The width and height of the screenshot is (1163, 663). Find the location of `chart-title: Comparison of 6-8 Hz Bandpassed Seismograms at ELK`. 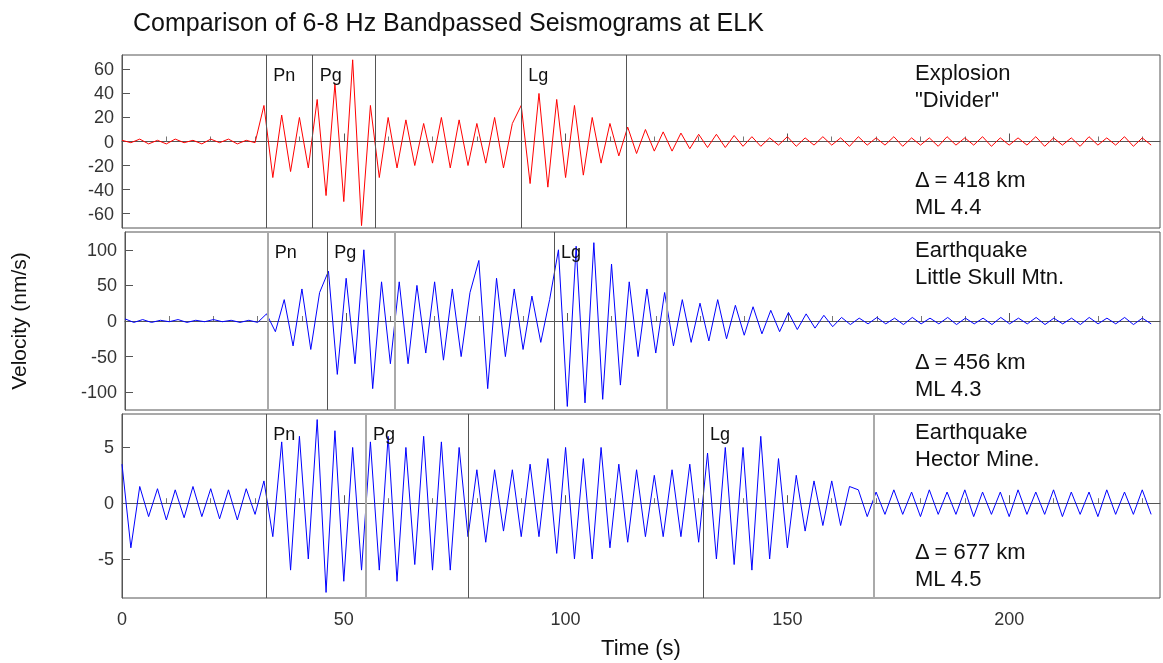

chart-title: Comparison of 6-8 Hz Bandpassed Seismograms at ELK is located at coordinates (449, 21).